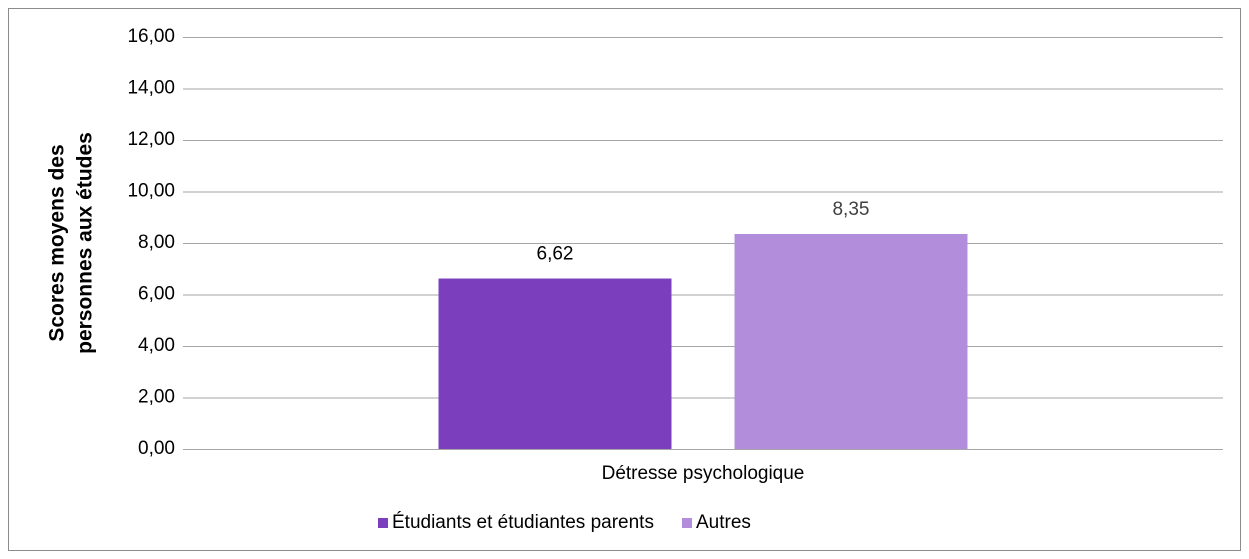 The height and width of the screenshot is (559, 1249). What do you see at coordinates (156, 242) in the screenshot?
I see `y-tick-label: 8,00` at bounding box center [156, 242].